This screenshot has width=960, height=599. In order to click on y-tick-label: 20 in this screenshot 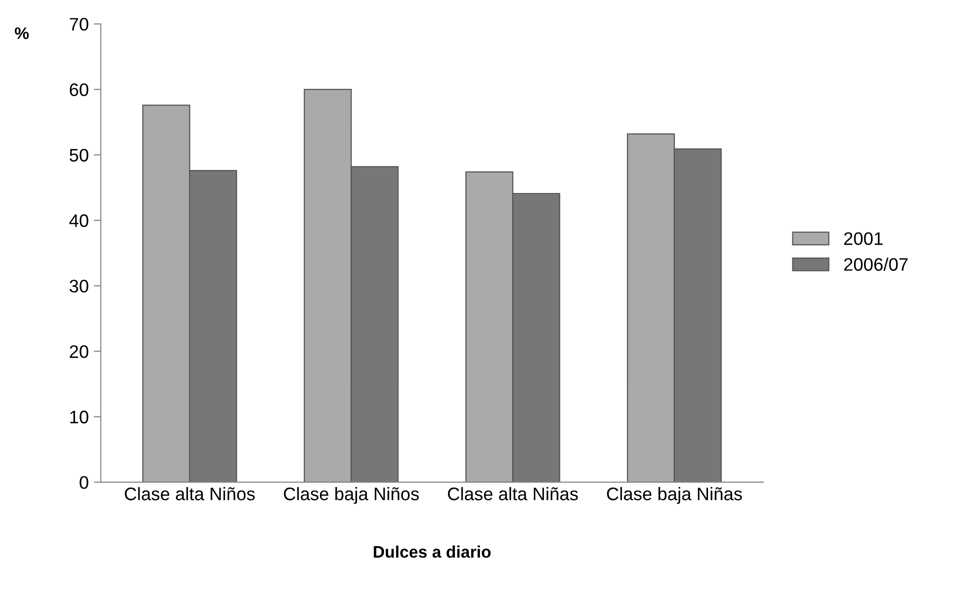, I will do `click(79, 351)`.